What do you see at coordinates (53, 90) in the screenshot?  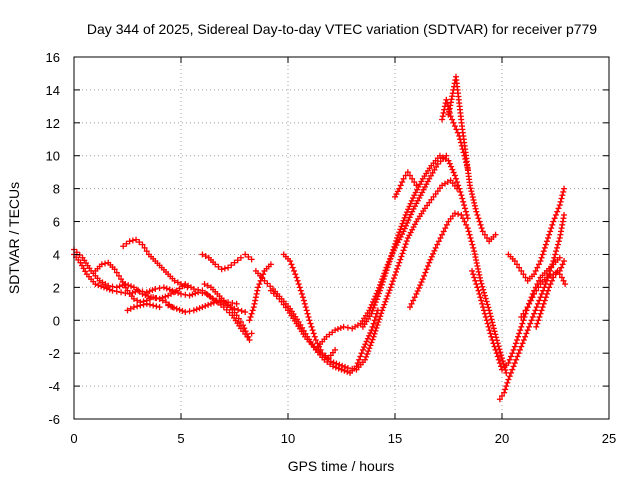 I see `y-tick-label: 14` at bounding box center [53, 90].